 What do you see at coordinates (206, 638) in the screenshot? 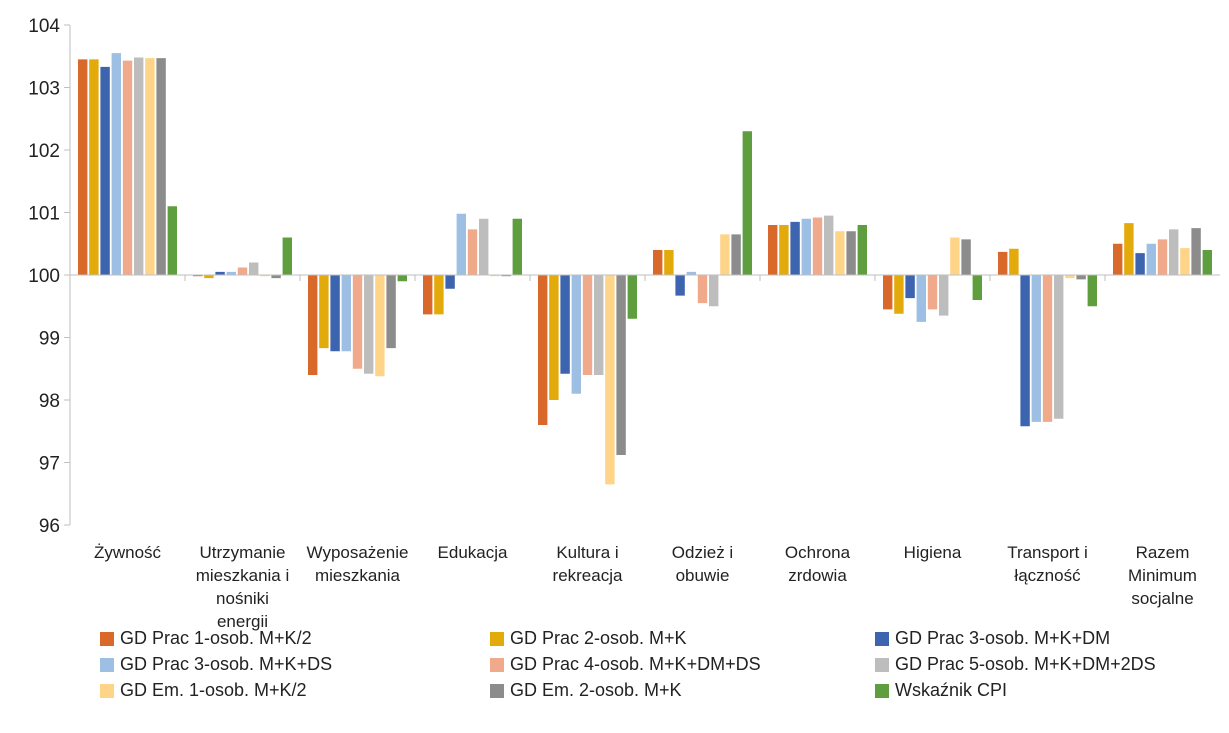
I see `legend-item: GD Prac 1-osob. M+K/2` at bounding box center [206, 638].